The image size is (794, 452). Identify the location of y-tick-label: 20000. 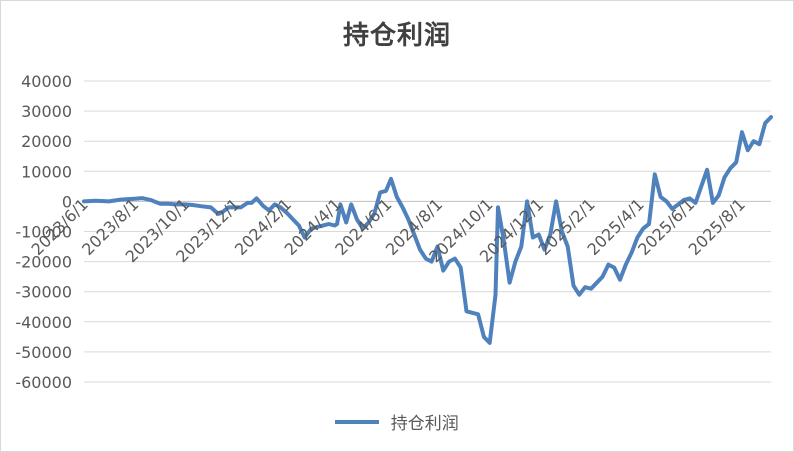
(46, 141).